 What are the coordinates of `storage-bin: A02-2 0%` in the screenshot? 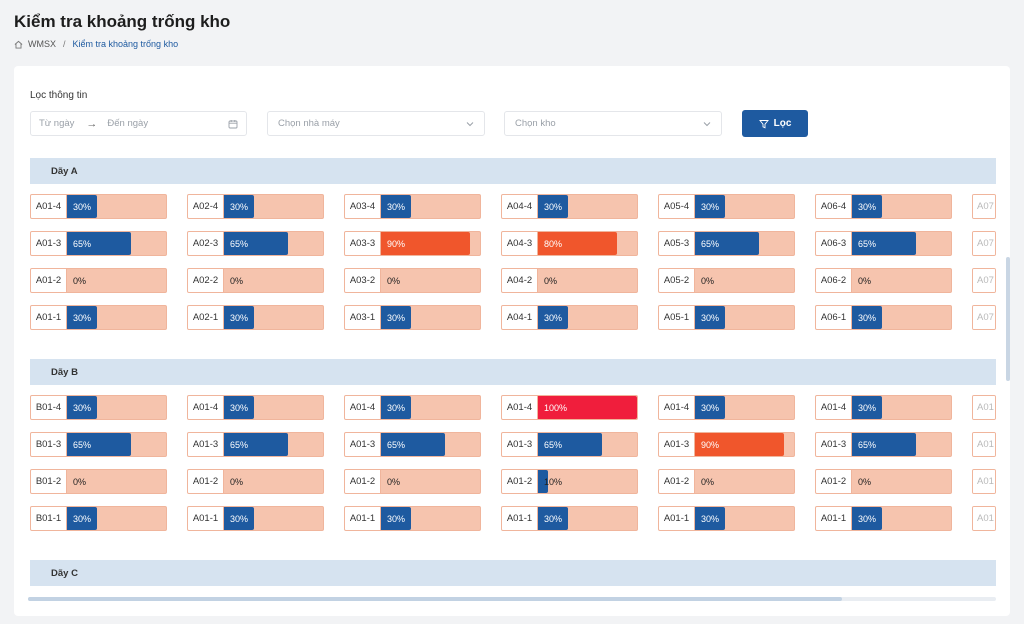 It's located at (255, 280).